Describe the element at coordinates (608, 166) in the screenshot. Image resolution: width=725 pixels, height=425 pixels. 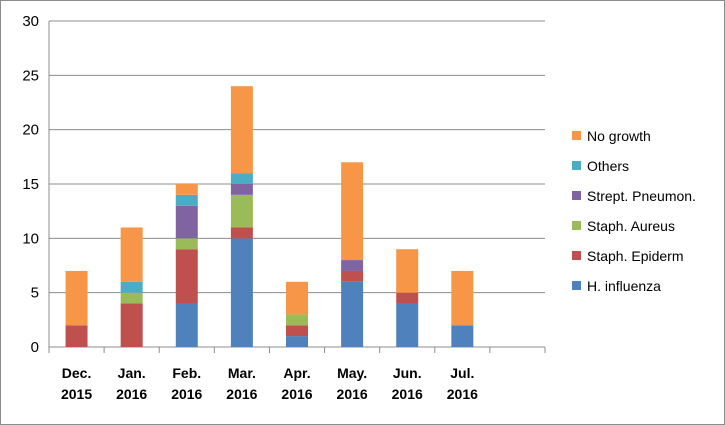
I see `legend-label: Others` at that location.